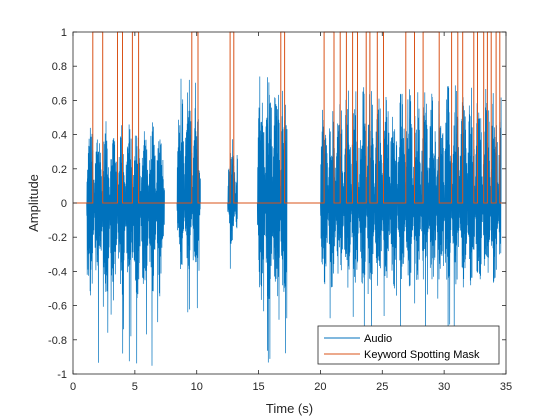 This screenshot has width=560, height=420. Describe the element at coordinates (57, 238) in the screenshot. I see `y-tick-label: -0.2` at that location.